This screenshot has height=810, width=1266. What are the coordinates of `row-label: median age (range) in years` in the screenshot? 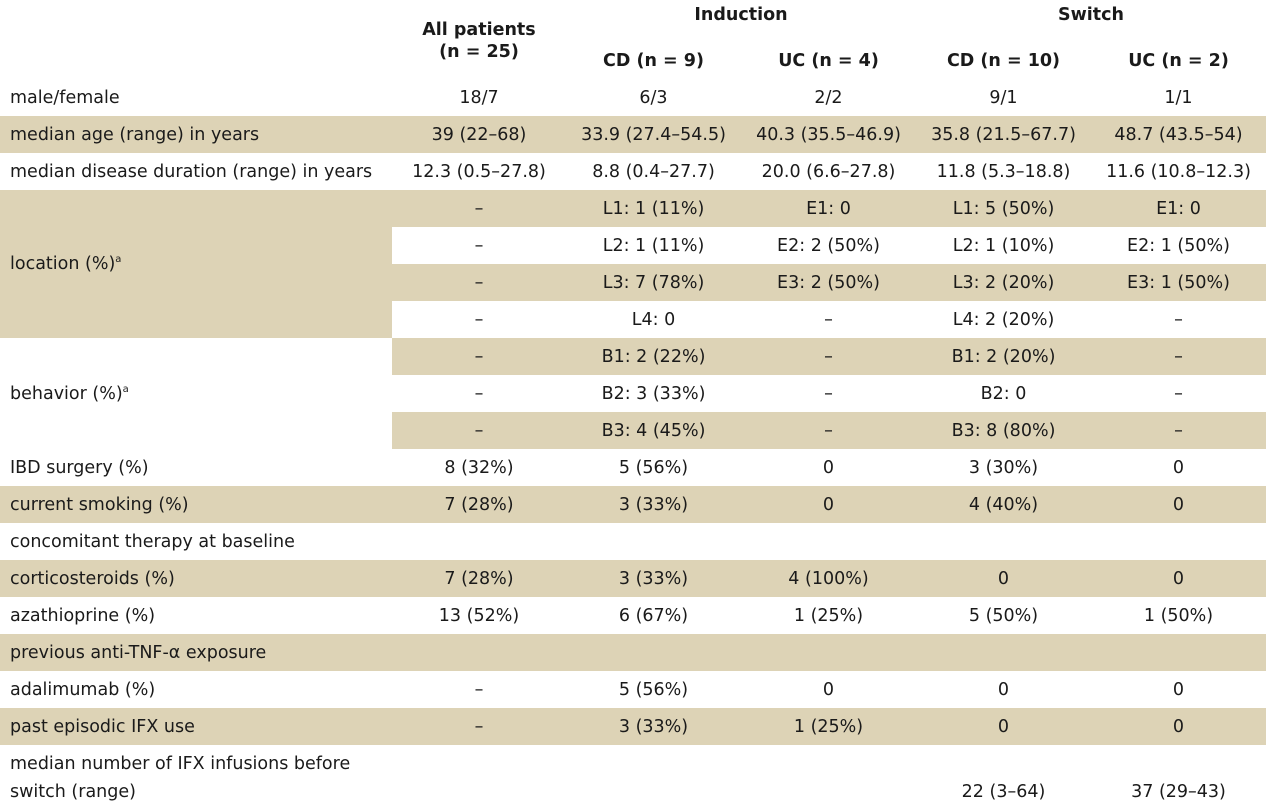 It's located at (196, 134).